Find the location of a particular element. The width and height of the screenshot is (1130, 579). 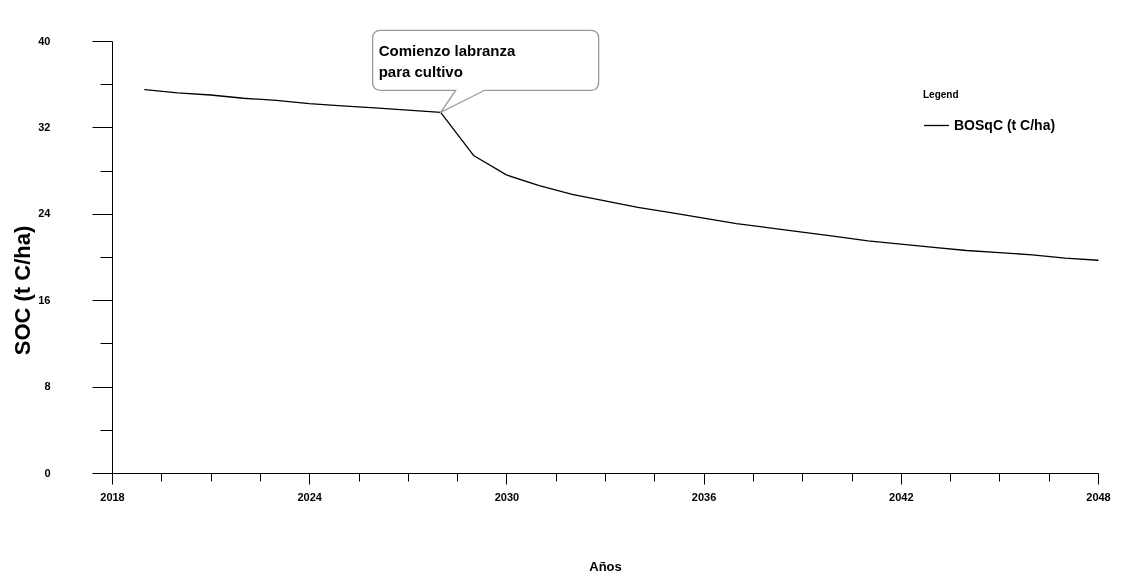

y-tick-label: 16 is located at coordinates (44, 299).